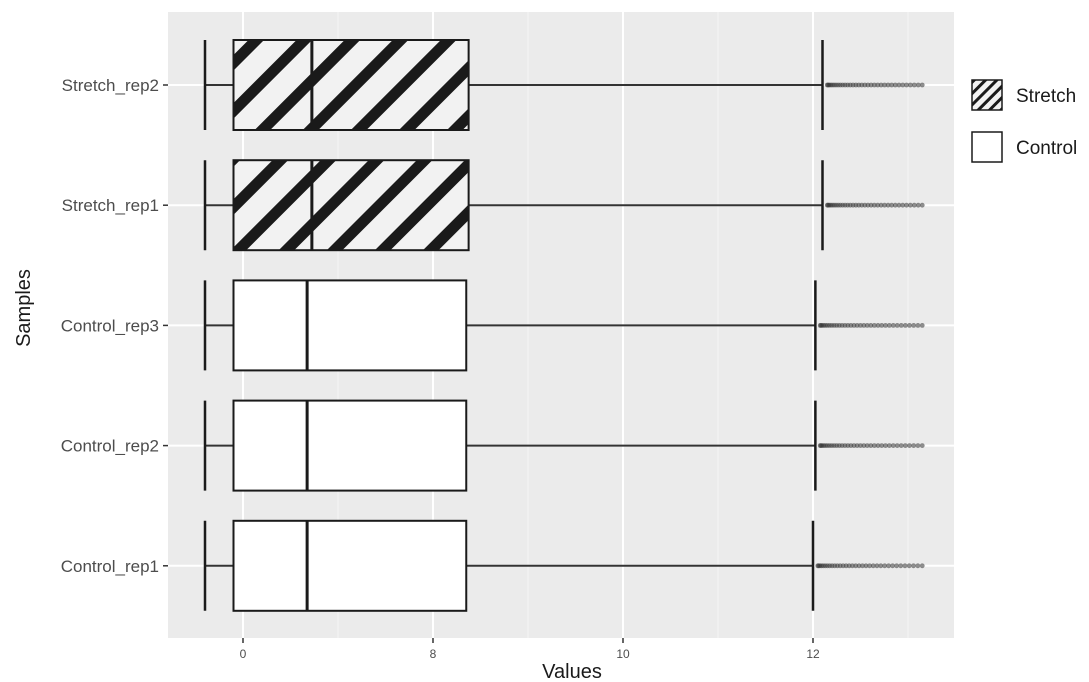 The height and width of the screenshot is (682, 1089). I want to click on box-Control_rep3, so click(564, 325).